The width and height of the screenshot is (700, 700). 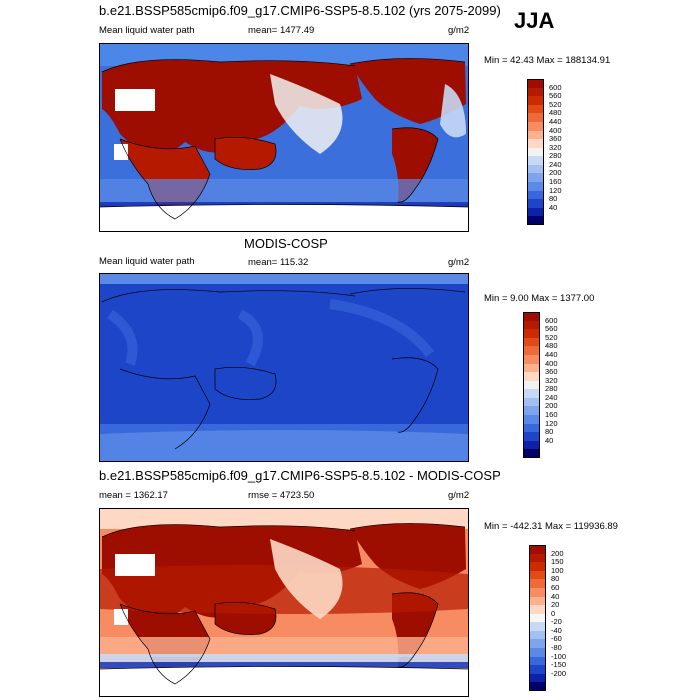 I want to click on panel-3-map, so click(x=284, y=602).